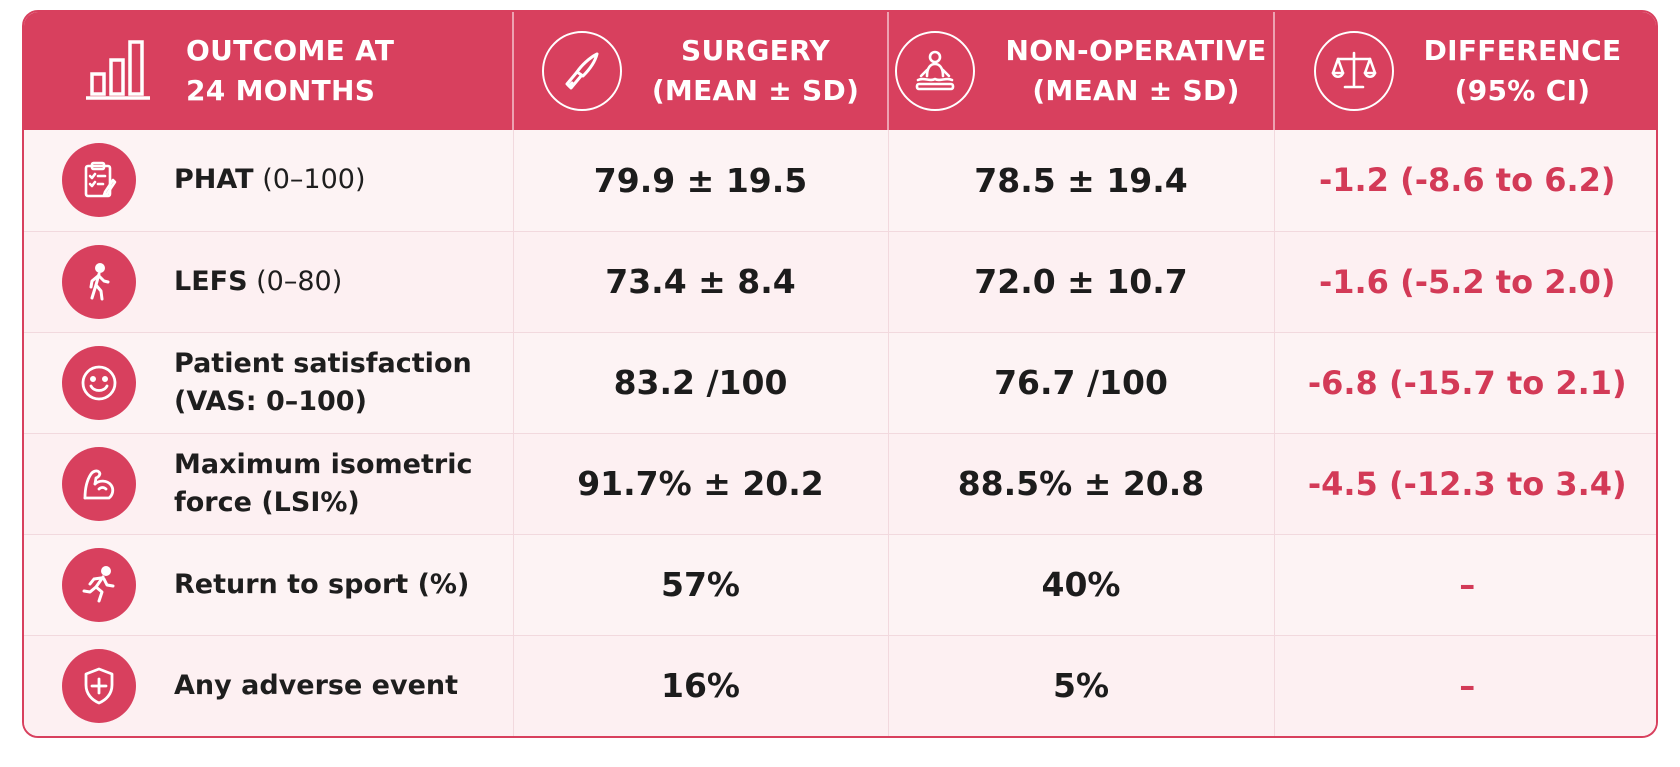 Image resolution: width=1680 pixels, height=767 pixels. What do you see at coordinates (1081, 585) in the screenshot?
I see `non-operative-value: 40%` at bounding box center [1081, 585].